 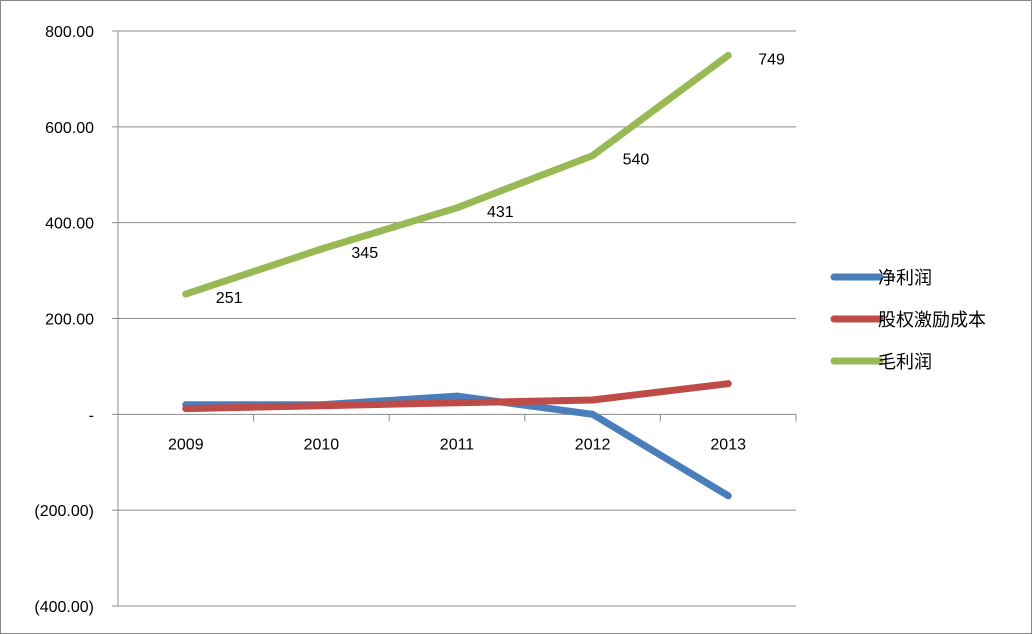 What do you see at coordinates (905, 362) in the screenshot?
I see `legend-label: 毛利润` at bounding box center [905, 362].